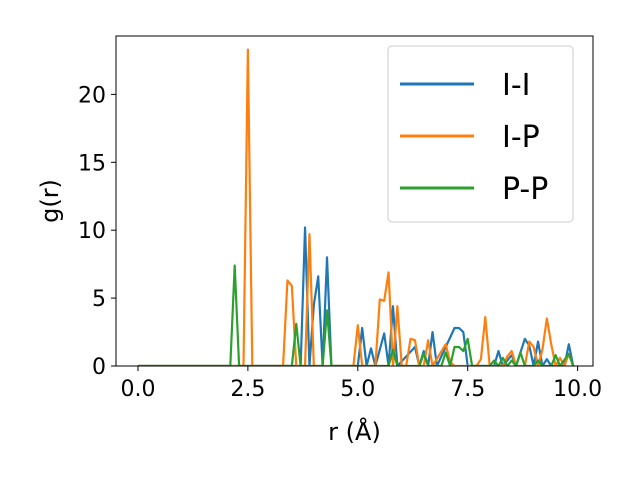 Image resolution: width=640 pixels, height=480 pixels. I want to click on y-tick-label: 5, so click(99, 299).